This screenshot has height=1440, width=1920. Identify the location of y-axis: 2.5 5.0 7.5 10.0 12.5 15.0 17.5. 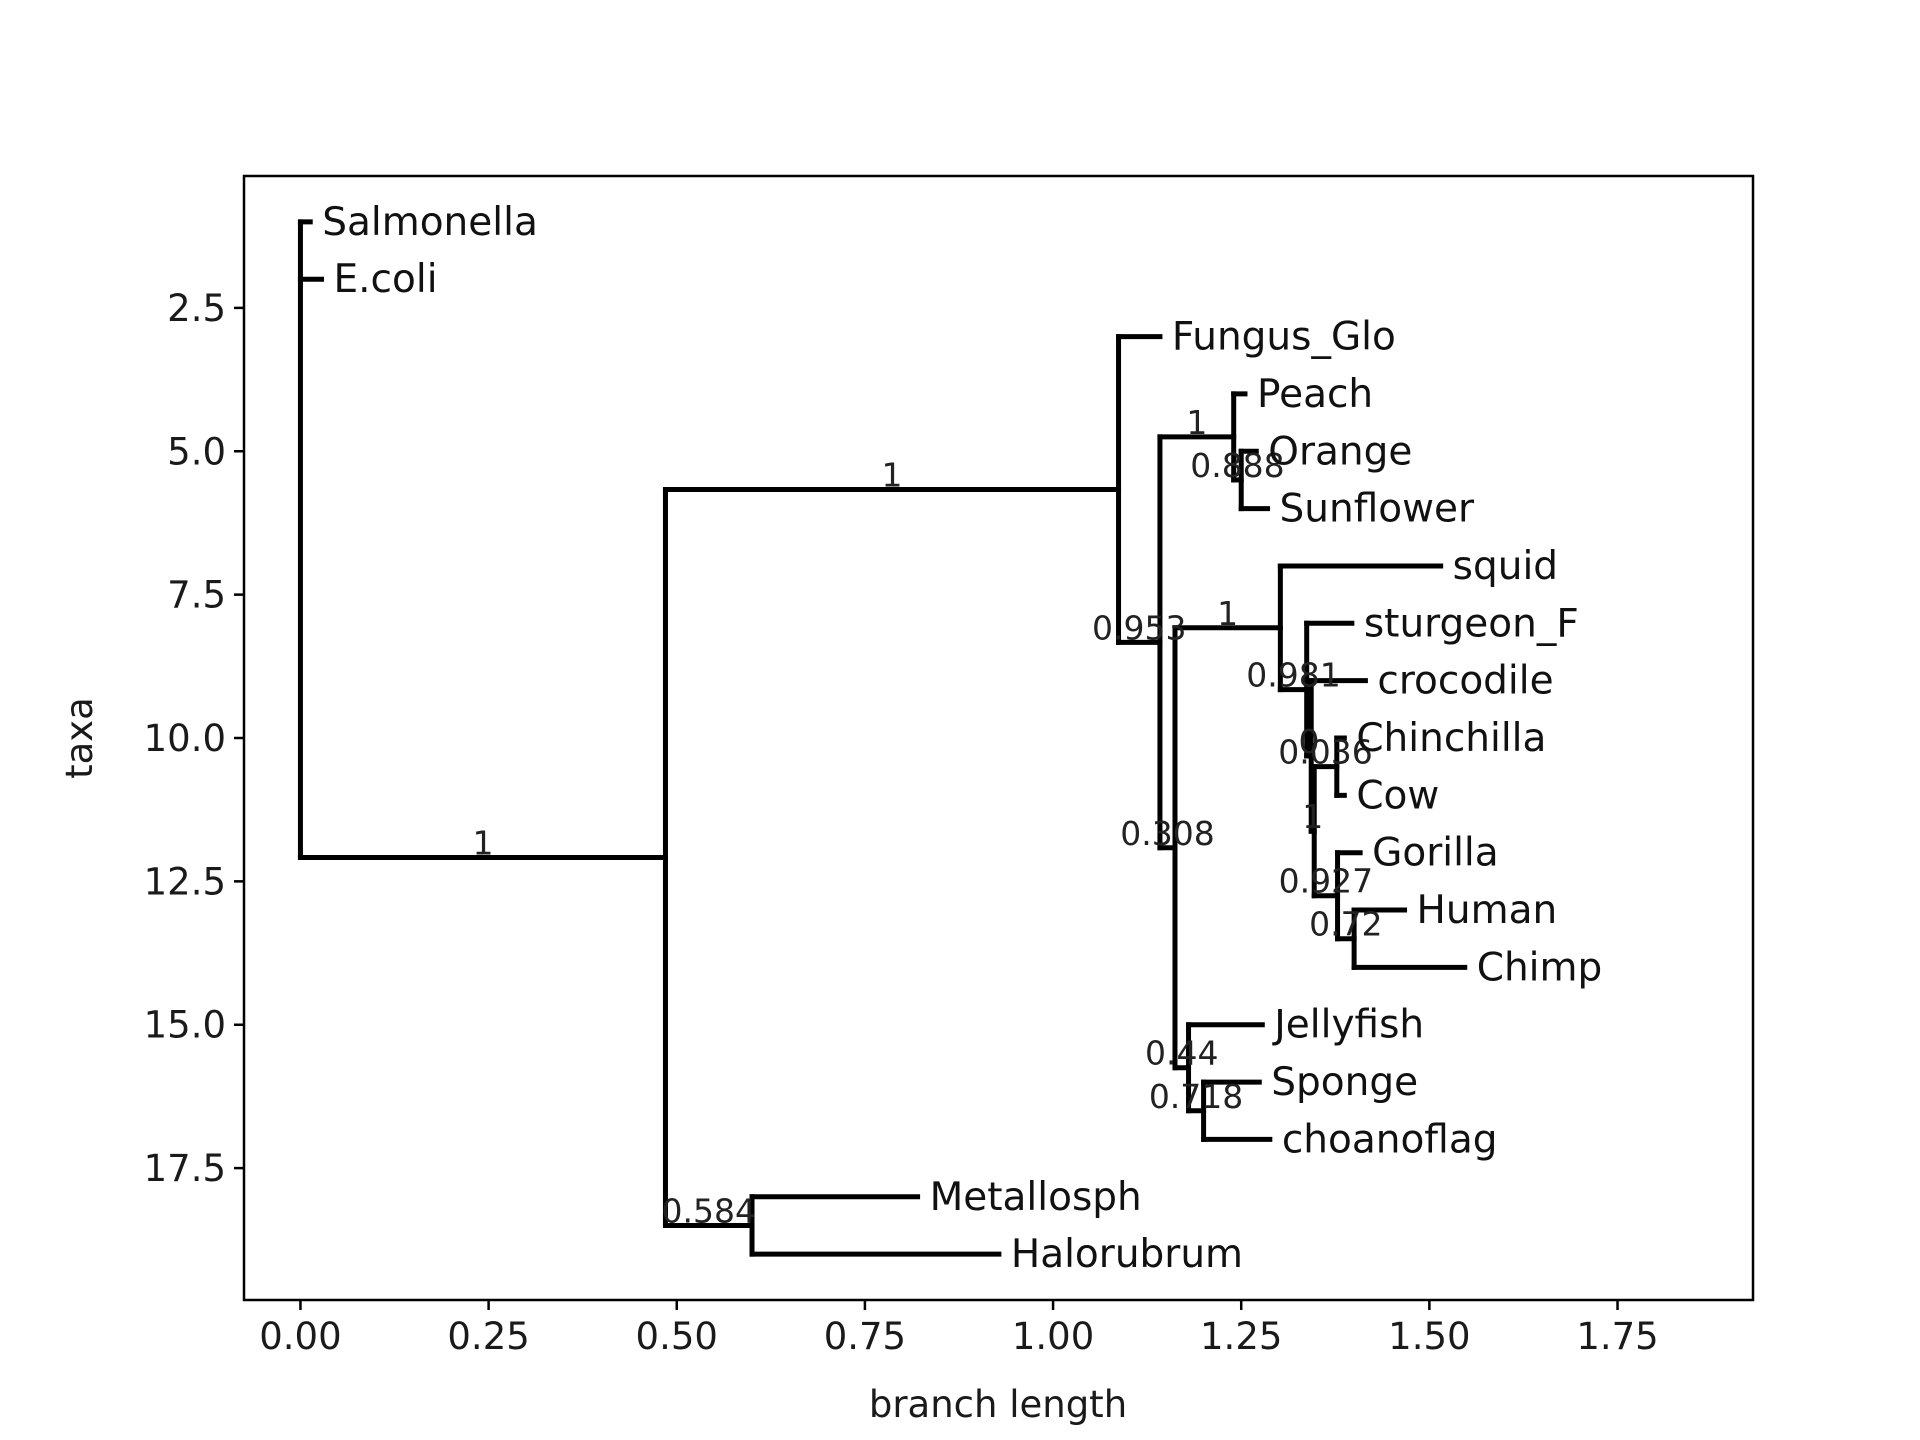
(194, 738).